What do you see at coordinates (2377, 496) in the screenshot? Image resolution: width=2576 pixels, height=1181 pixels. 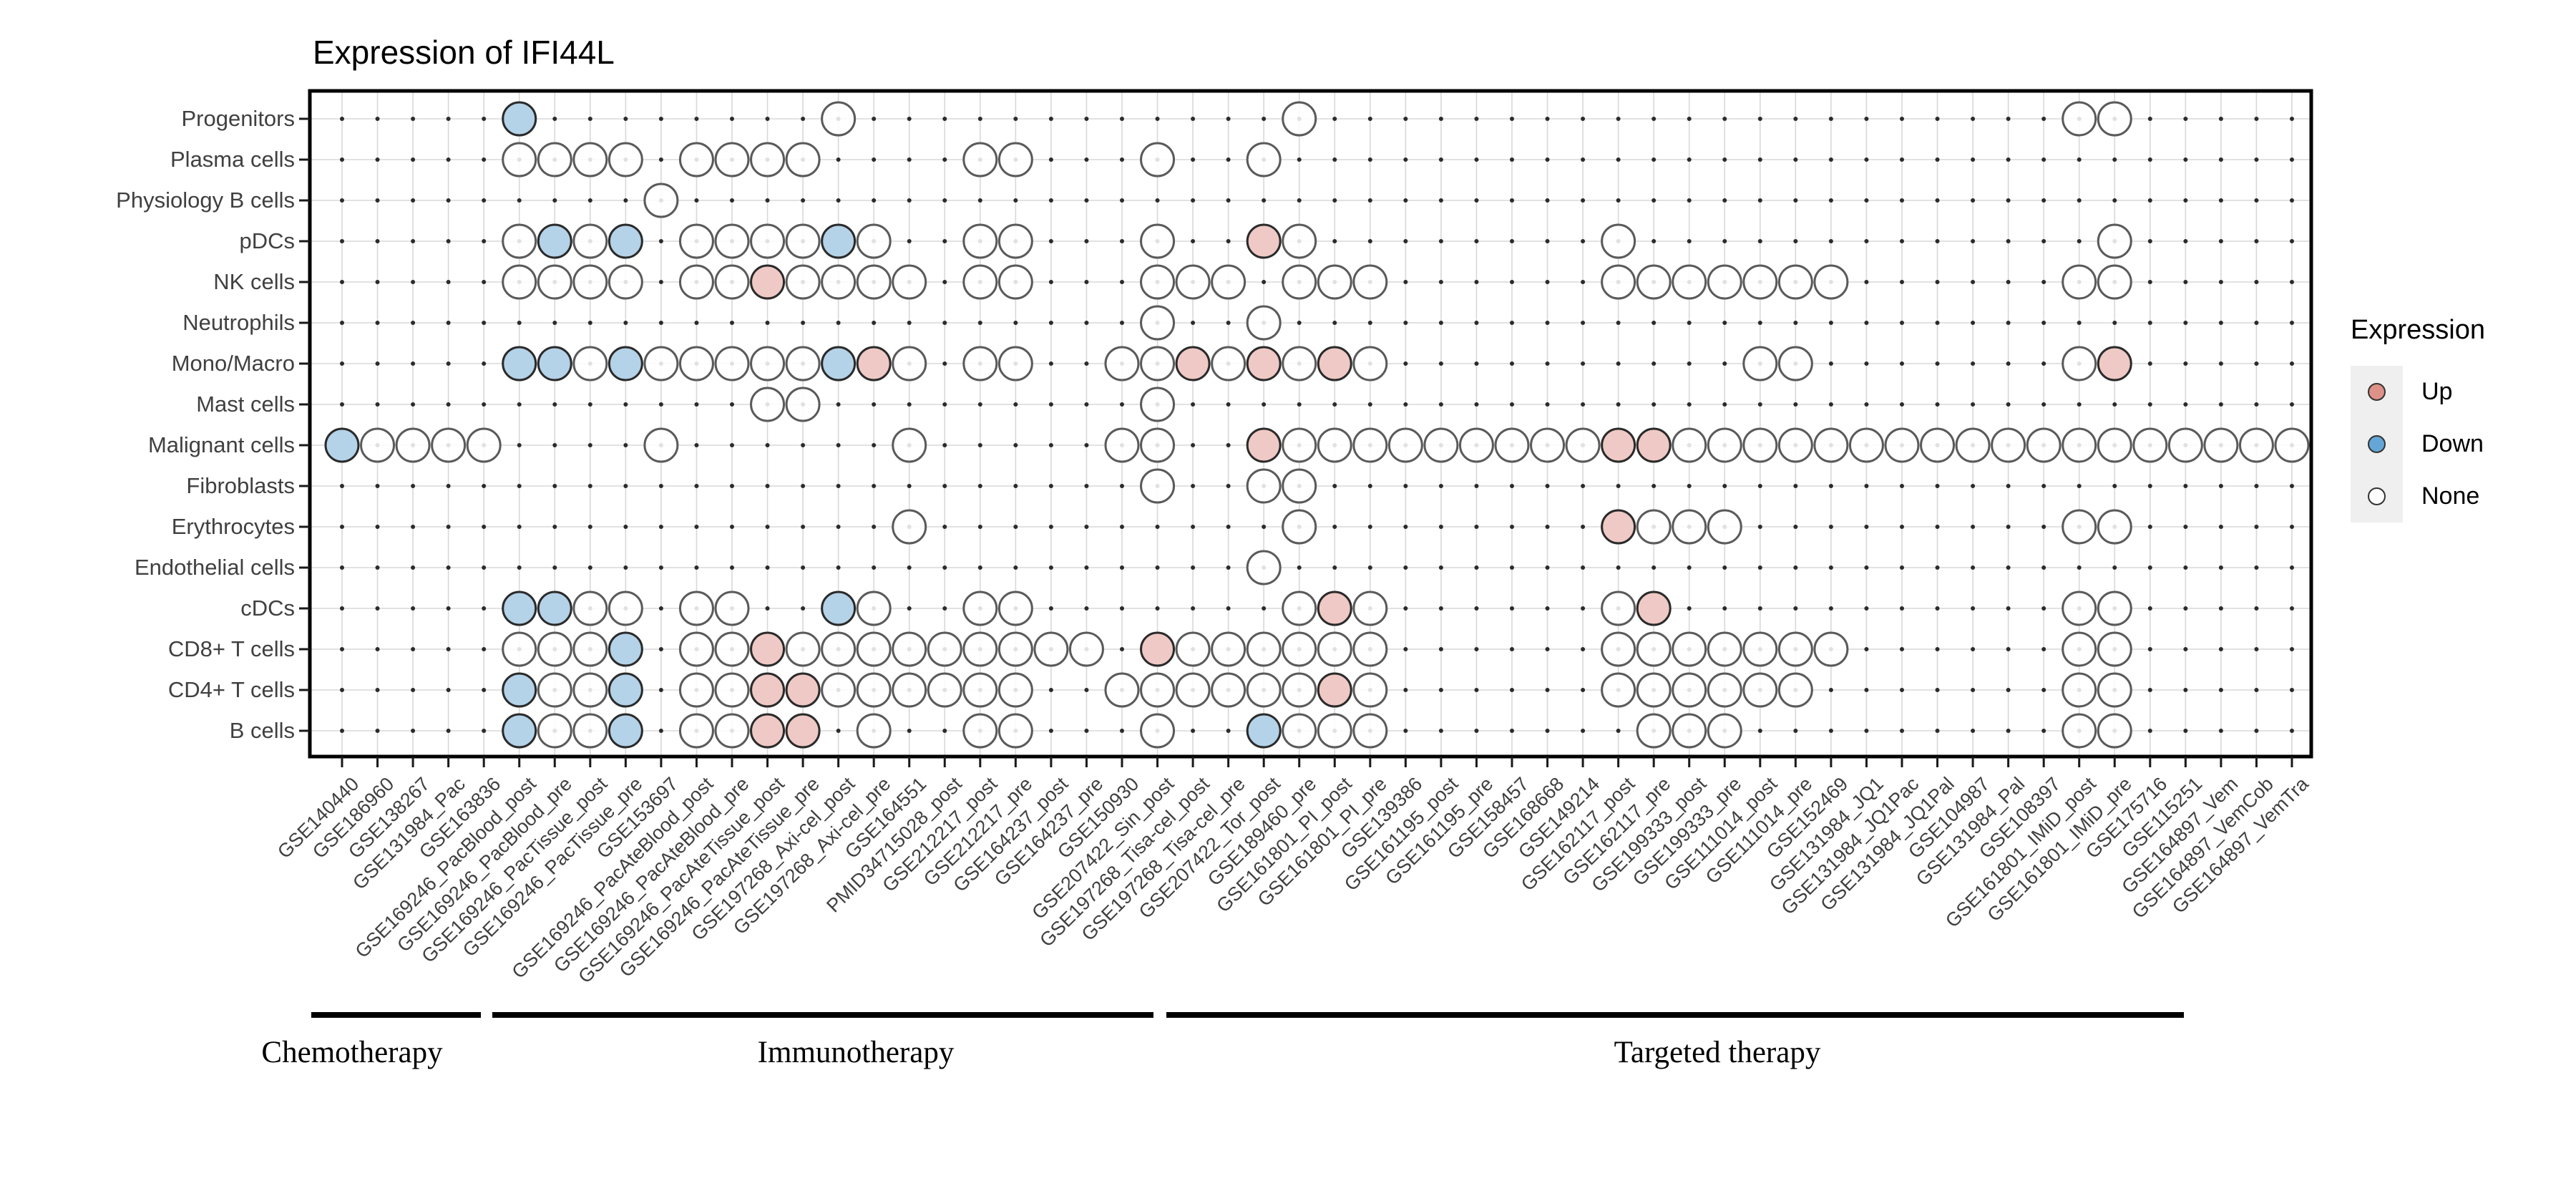 I see `legend-dot-none` at bounding box center [2377, 496].